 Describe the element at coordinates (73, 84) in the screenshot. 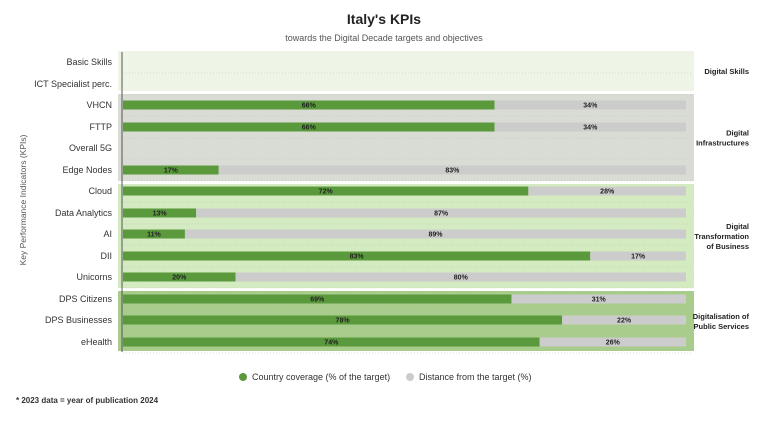

I see `category-label: ICT Specialist perc.` at that location.